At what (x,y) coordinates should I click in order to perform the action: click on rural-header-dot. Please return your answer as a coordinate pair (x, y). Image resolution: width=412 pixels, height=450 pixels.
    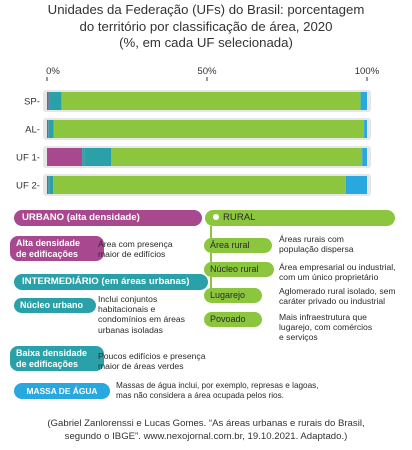
    Looking at the image, I should click on (216, 217).